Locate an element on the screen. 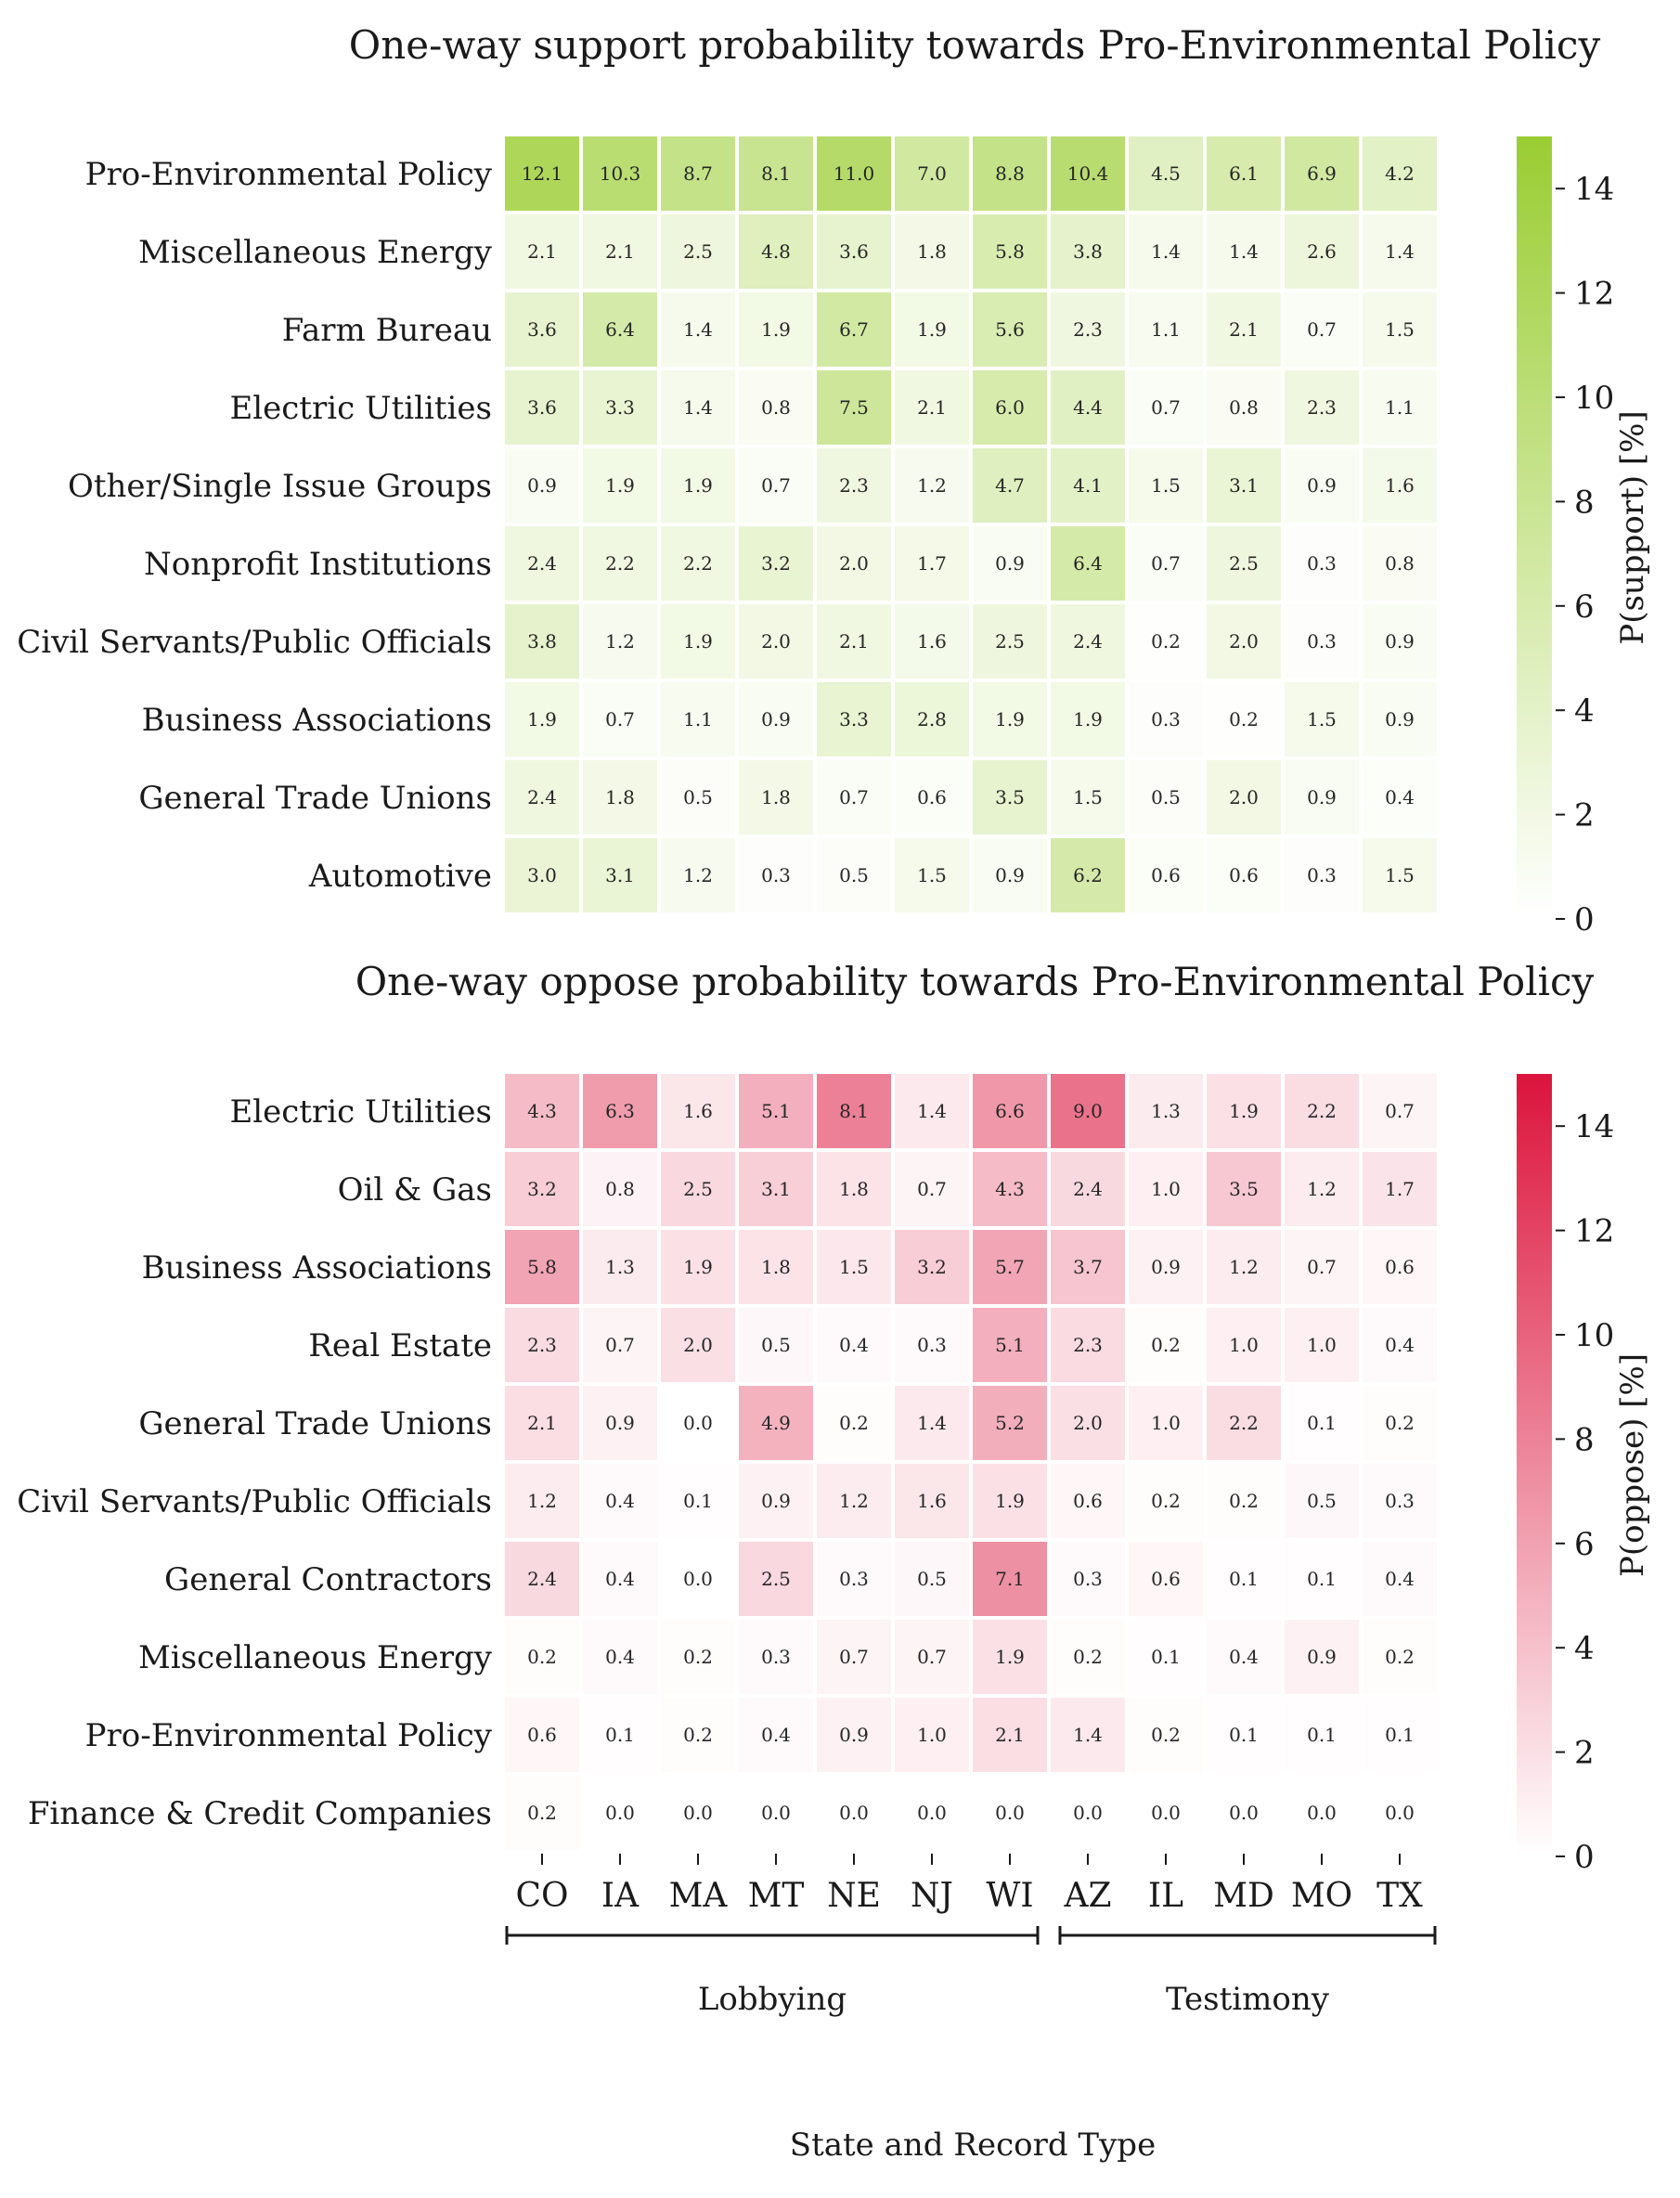 This screenshot has width=1680, height=2198. cell-value: 1.5 is located at coordinates (854, 1267).